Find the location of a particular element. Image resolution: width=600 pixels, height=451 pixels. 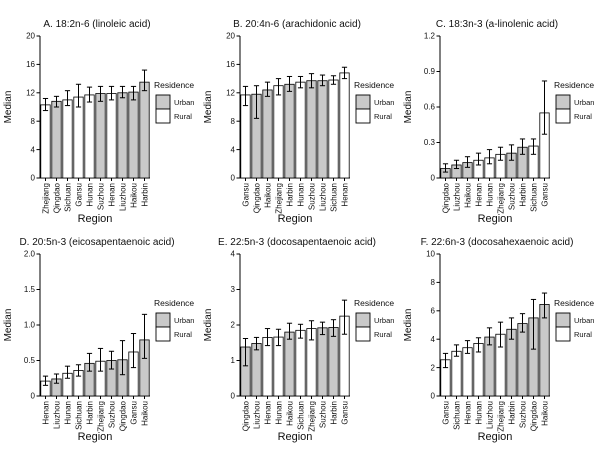

bar-haikou is located at coordinates (133, 135).